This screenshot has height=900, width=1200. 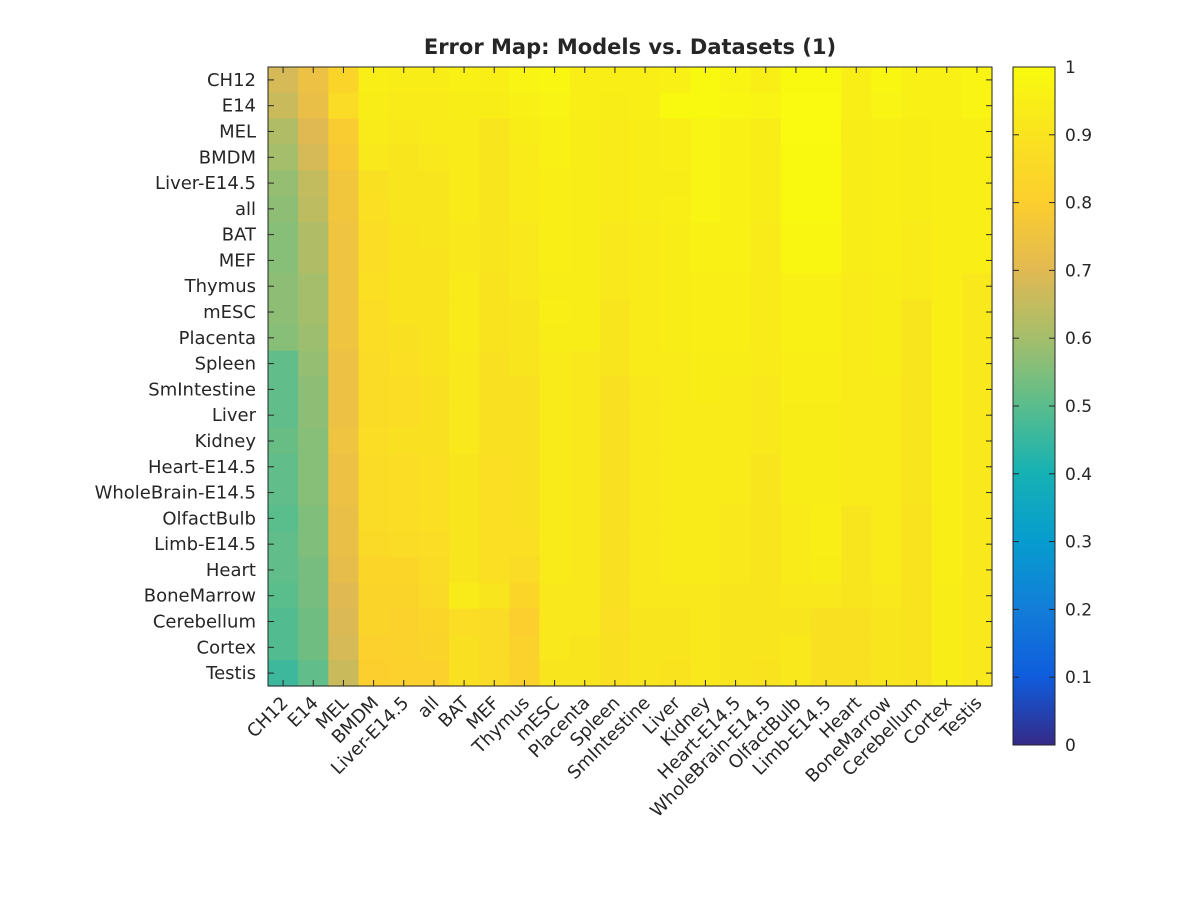 I want to click on row-label: WholeBrain-E14.5, so click(x=175, y=493).